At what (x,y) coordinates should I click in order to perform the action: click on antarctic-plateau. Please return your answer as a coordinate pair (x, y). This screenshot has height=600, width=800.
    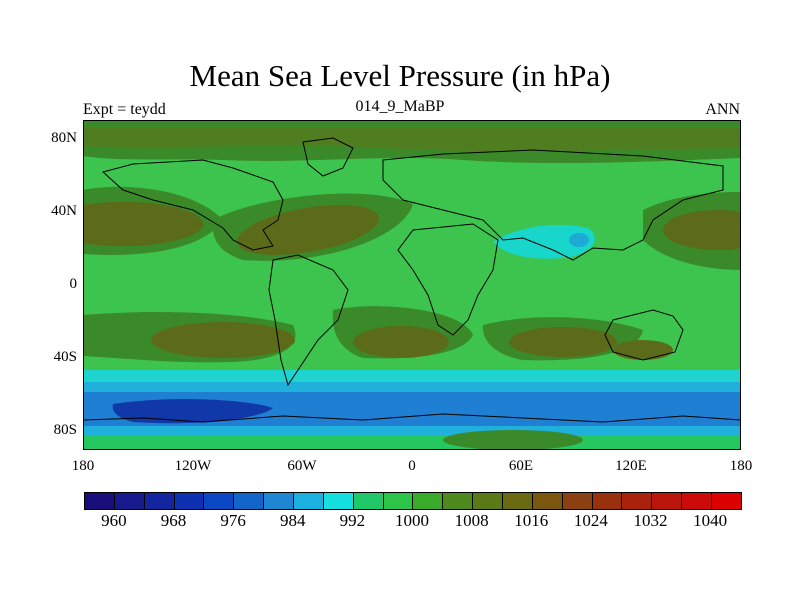
    Looking at the image, I should click on (412, 443).